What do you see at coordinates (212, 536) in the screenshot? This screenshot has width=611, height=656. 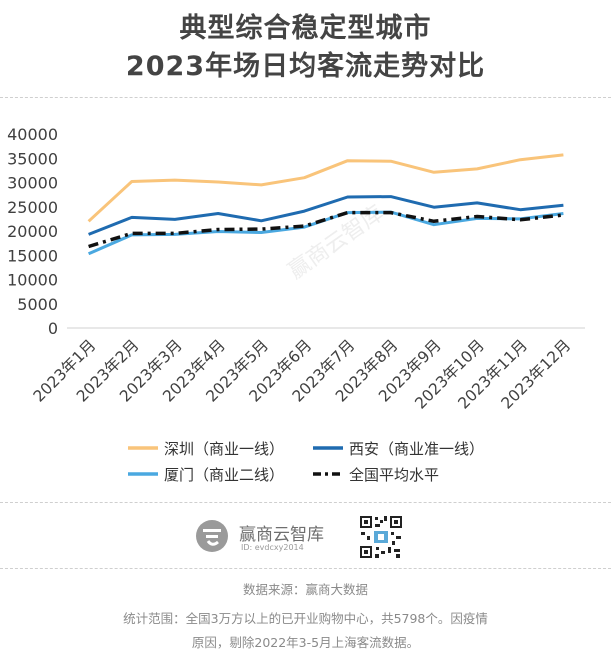 I see `brand-logo-icon` at bounding box center [212, 536].